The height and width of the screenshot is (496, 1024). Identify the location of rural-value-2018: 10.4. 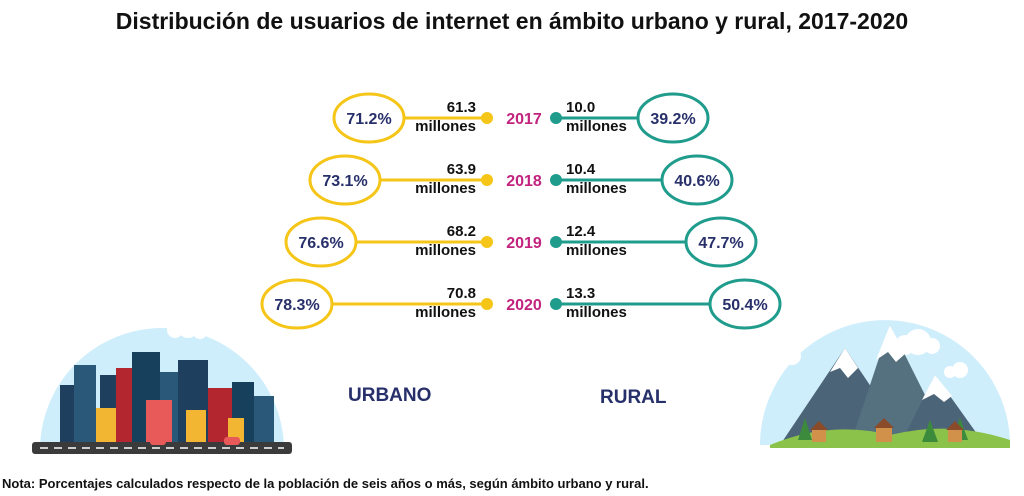
(581, 169).